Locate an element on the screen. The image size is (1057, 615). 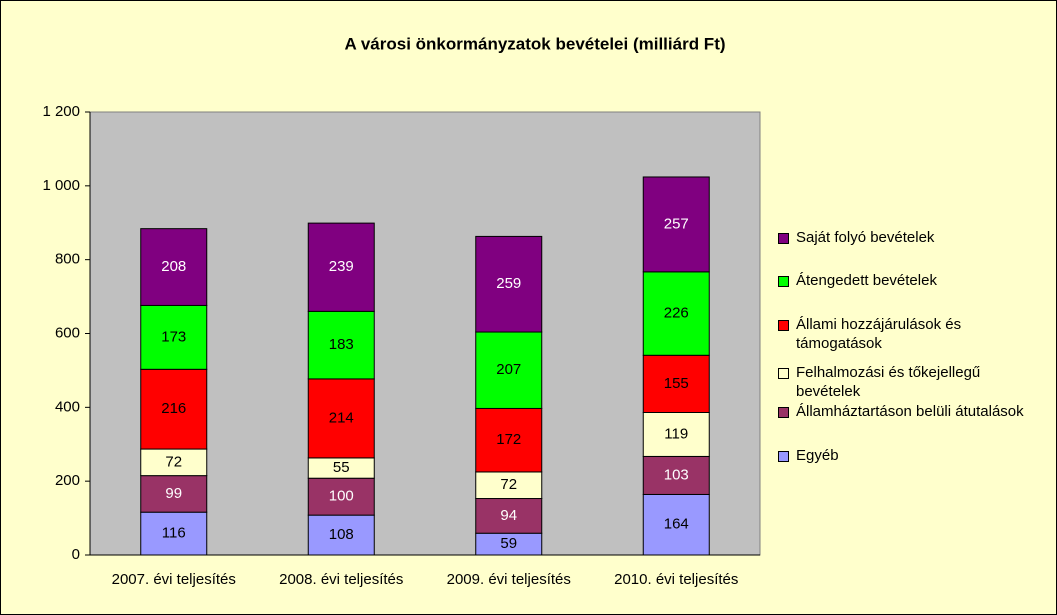
y-tick-label: 600 is located at coordinates (67, 332).